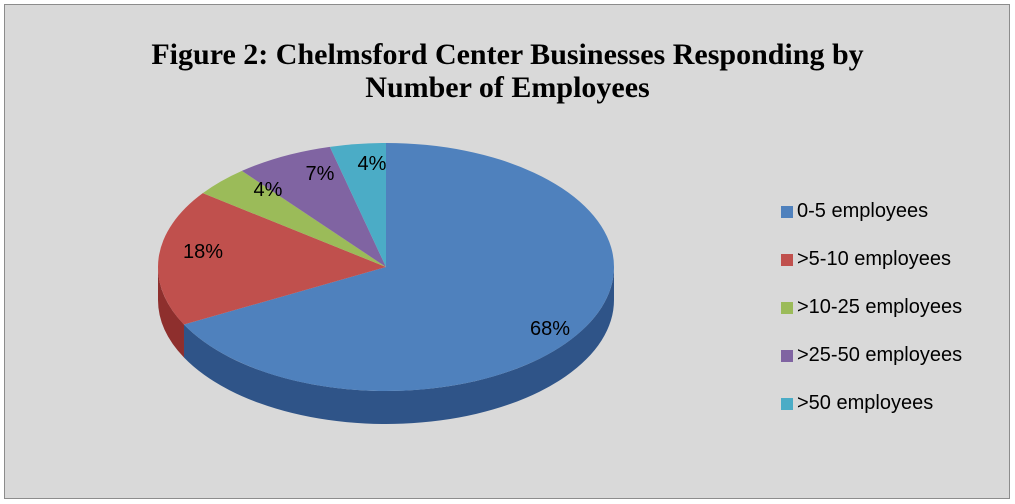 This screenshot has width=1015, height=504. I want to click on pie-slice-5-10-employees, so click(271, 259).